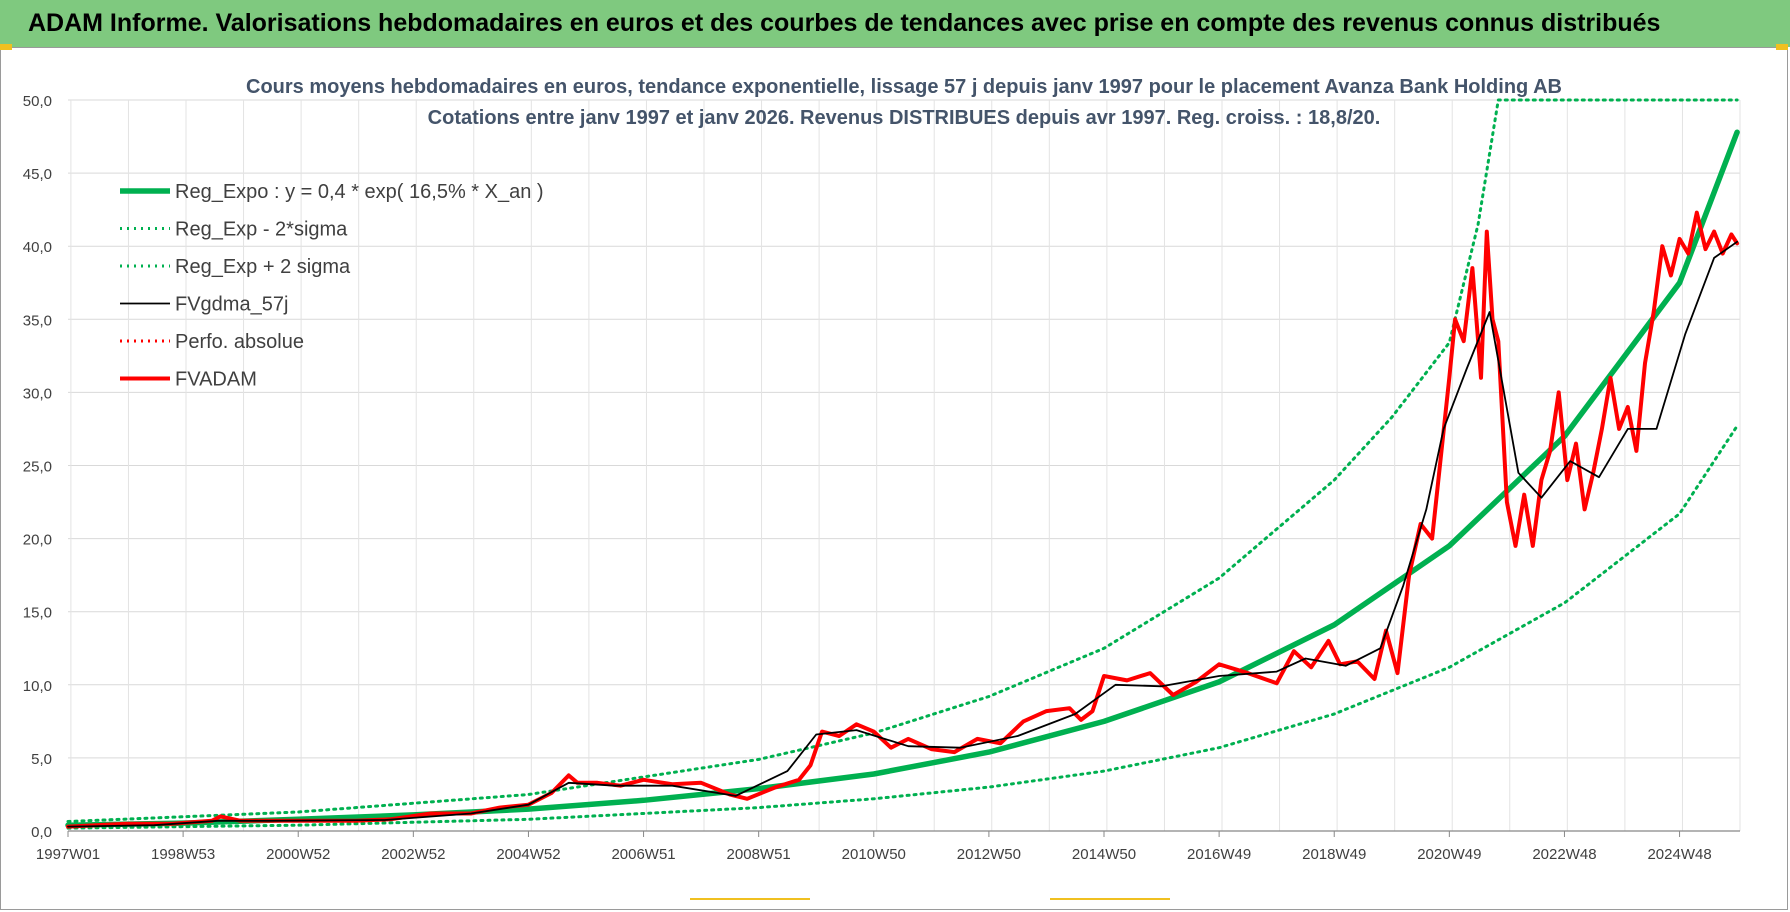  Describe the element at coordinates (1334, 854) in the screenshot. I see `x-tick-label: 2018W49` at that location.